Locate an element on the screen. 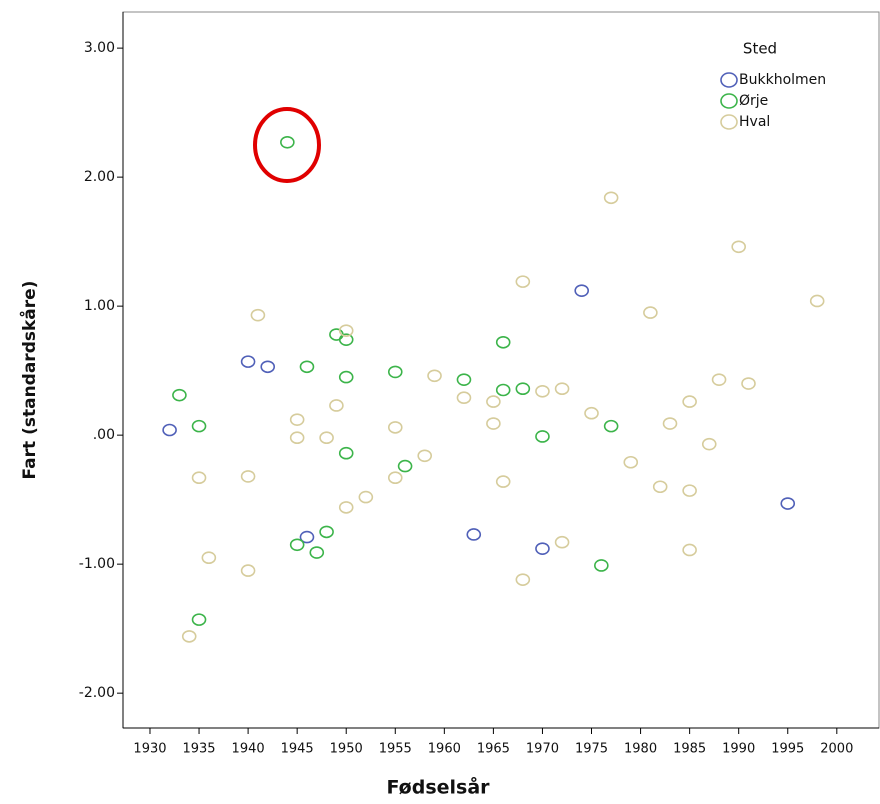  x-tick-label: 1955 is located at coordinates (395, 749).